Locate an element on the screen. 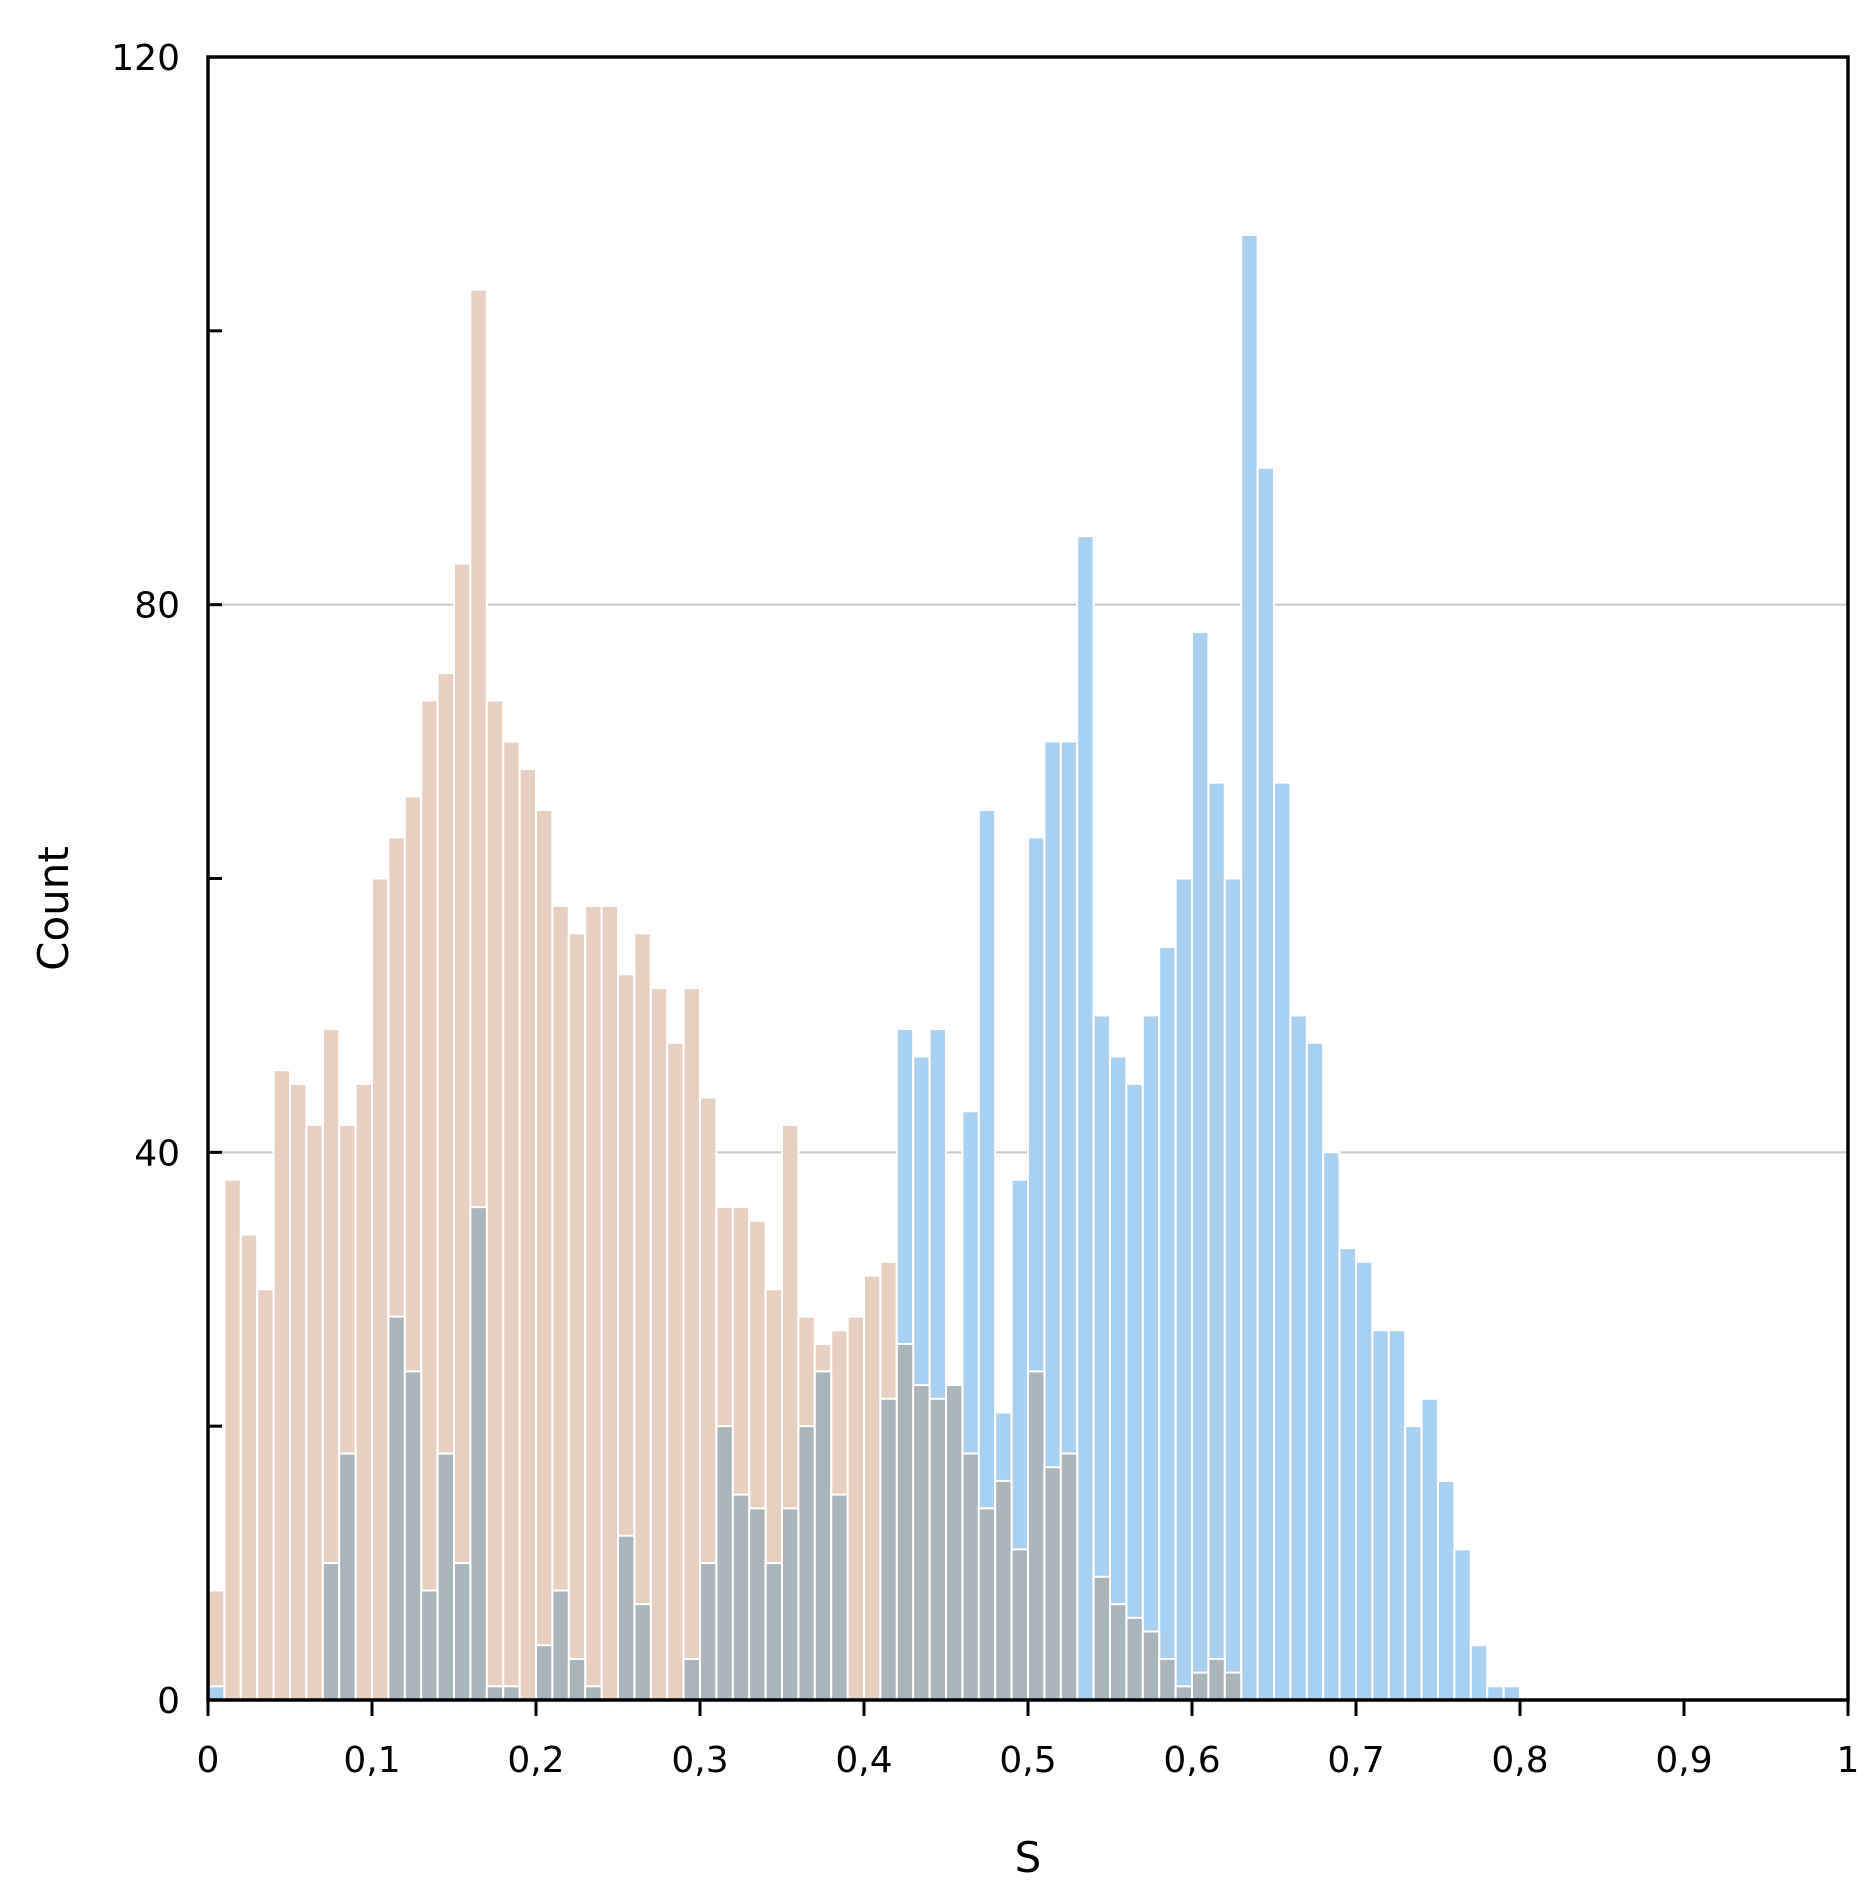 The width and height of the screenshot is (1871, 1885). x-tick-label: 0,3 is located at coordinates (699, 1760).